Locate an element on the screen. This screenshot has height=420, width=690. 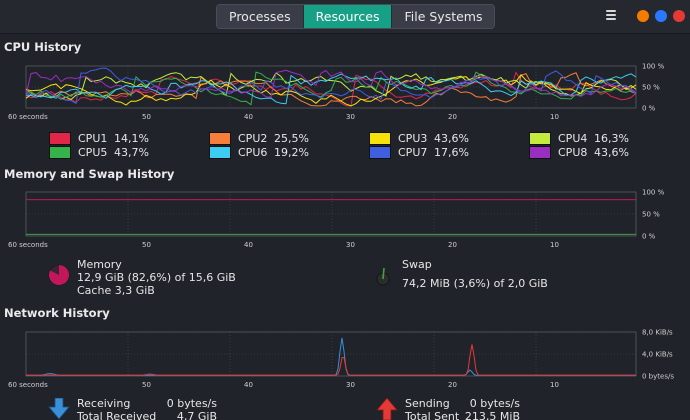
network-y-tick: 4,0 KiB/s is located at coordinates (657, 355).